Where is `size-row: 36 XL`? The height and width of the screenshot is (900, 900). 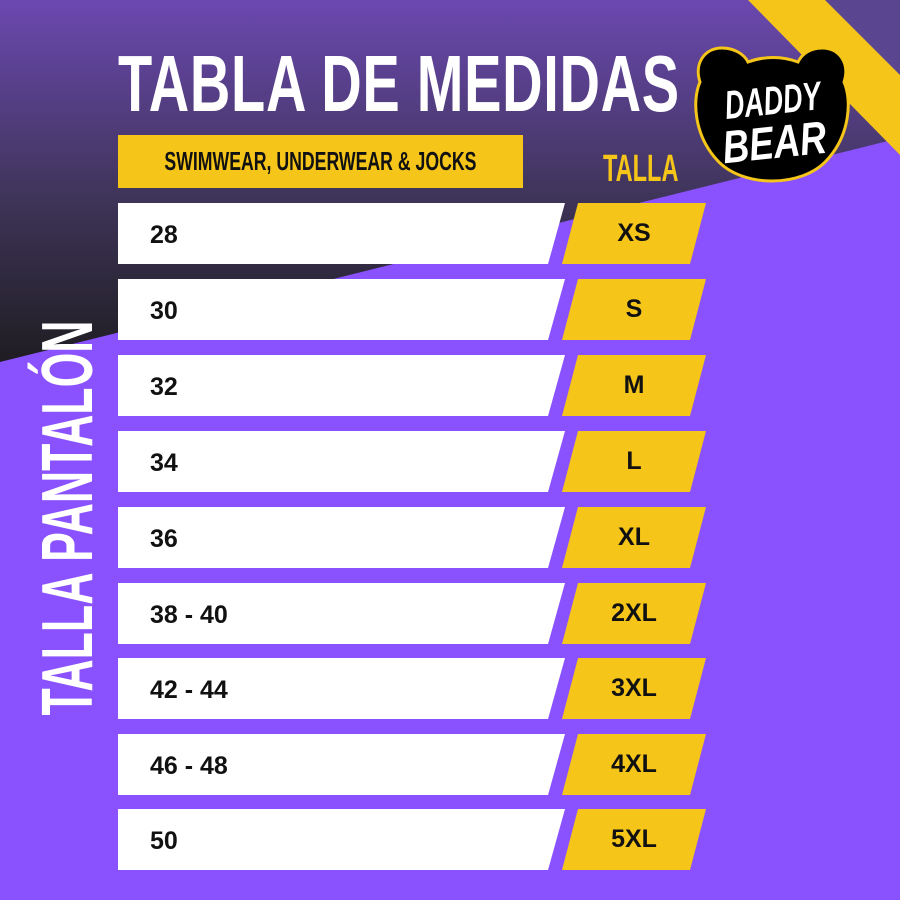 size-row: 36 XL is located at coordinates (418, 537).